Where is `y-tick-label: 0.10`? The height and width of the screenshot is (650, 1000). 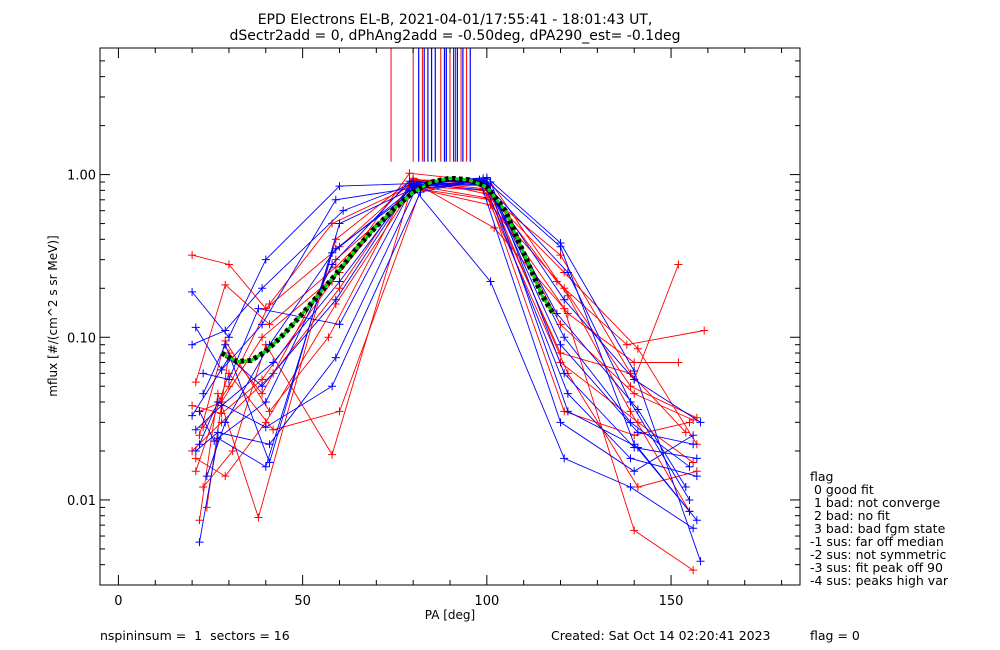 y-tick-label: 0.10 is located at coordinates (81, 338).